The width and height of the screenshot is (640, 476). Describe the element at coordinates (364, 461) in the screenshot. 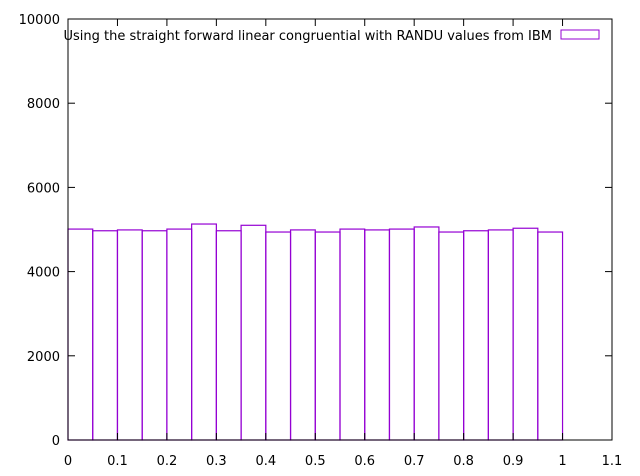

I see `x-tick-label: 0.6` at that location.